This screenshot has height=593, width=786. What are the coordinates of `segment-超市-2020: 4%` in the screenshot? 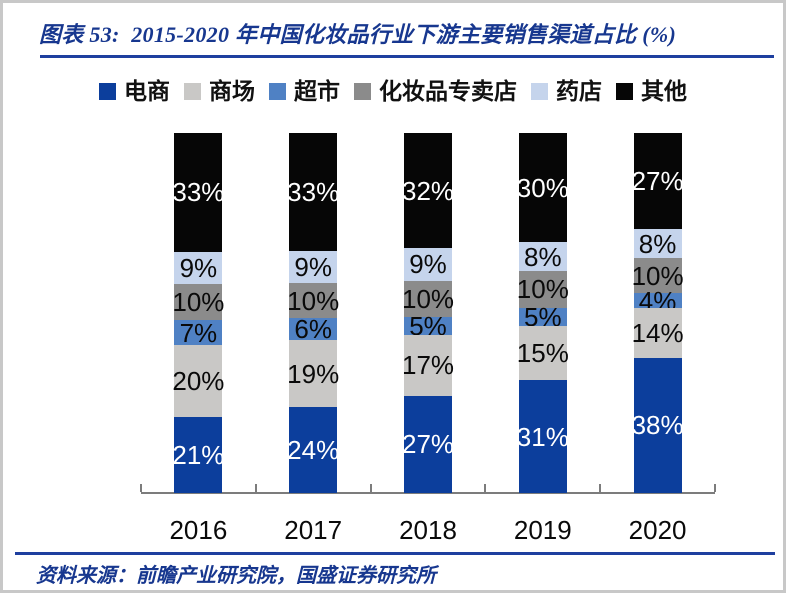 It's located at (657, 300).